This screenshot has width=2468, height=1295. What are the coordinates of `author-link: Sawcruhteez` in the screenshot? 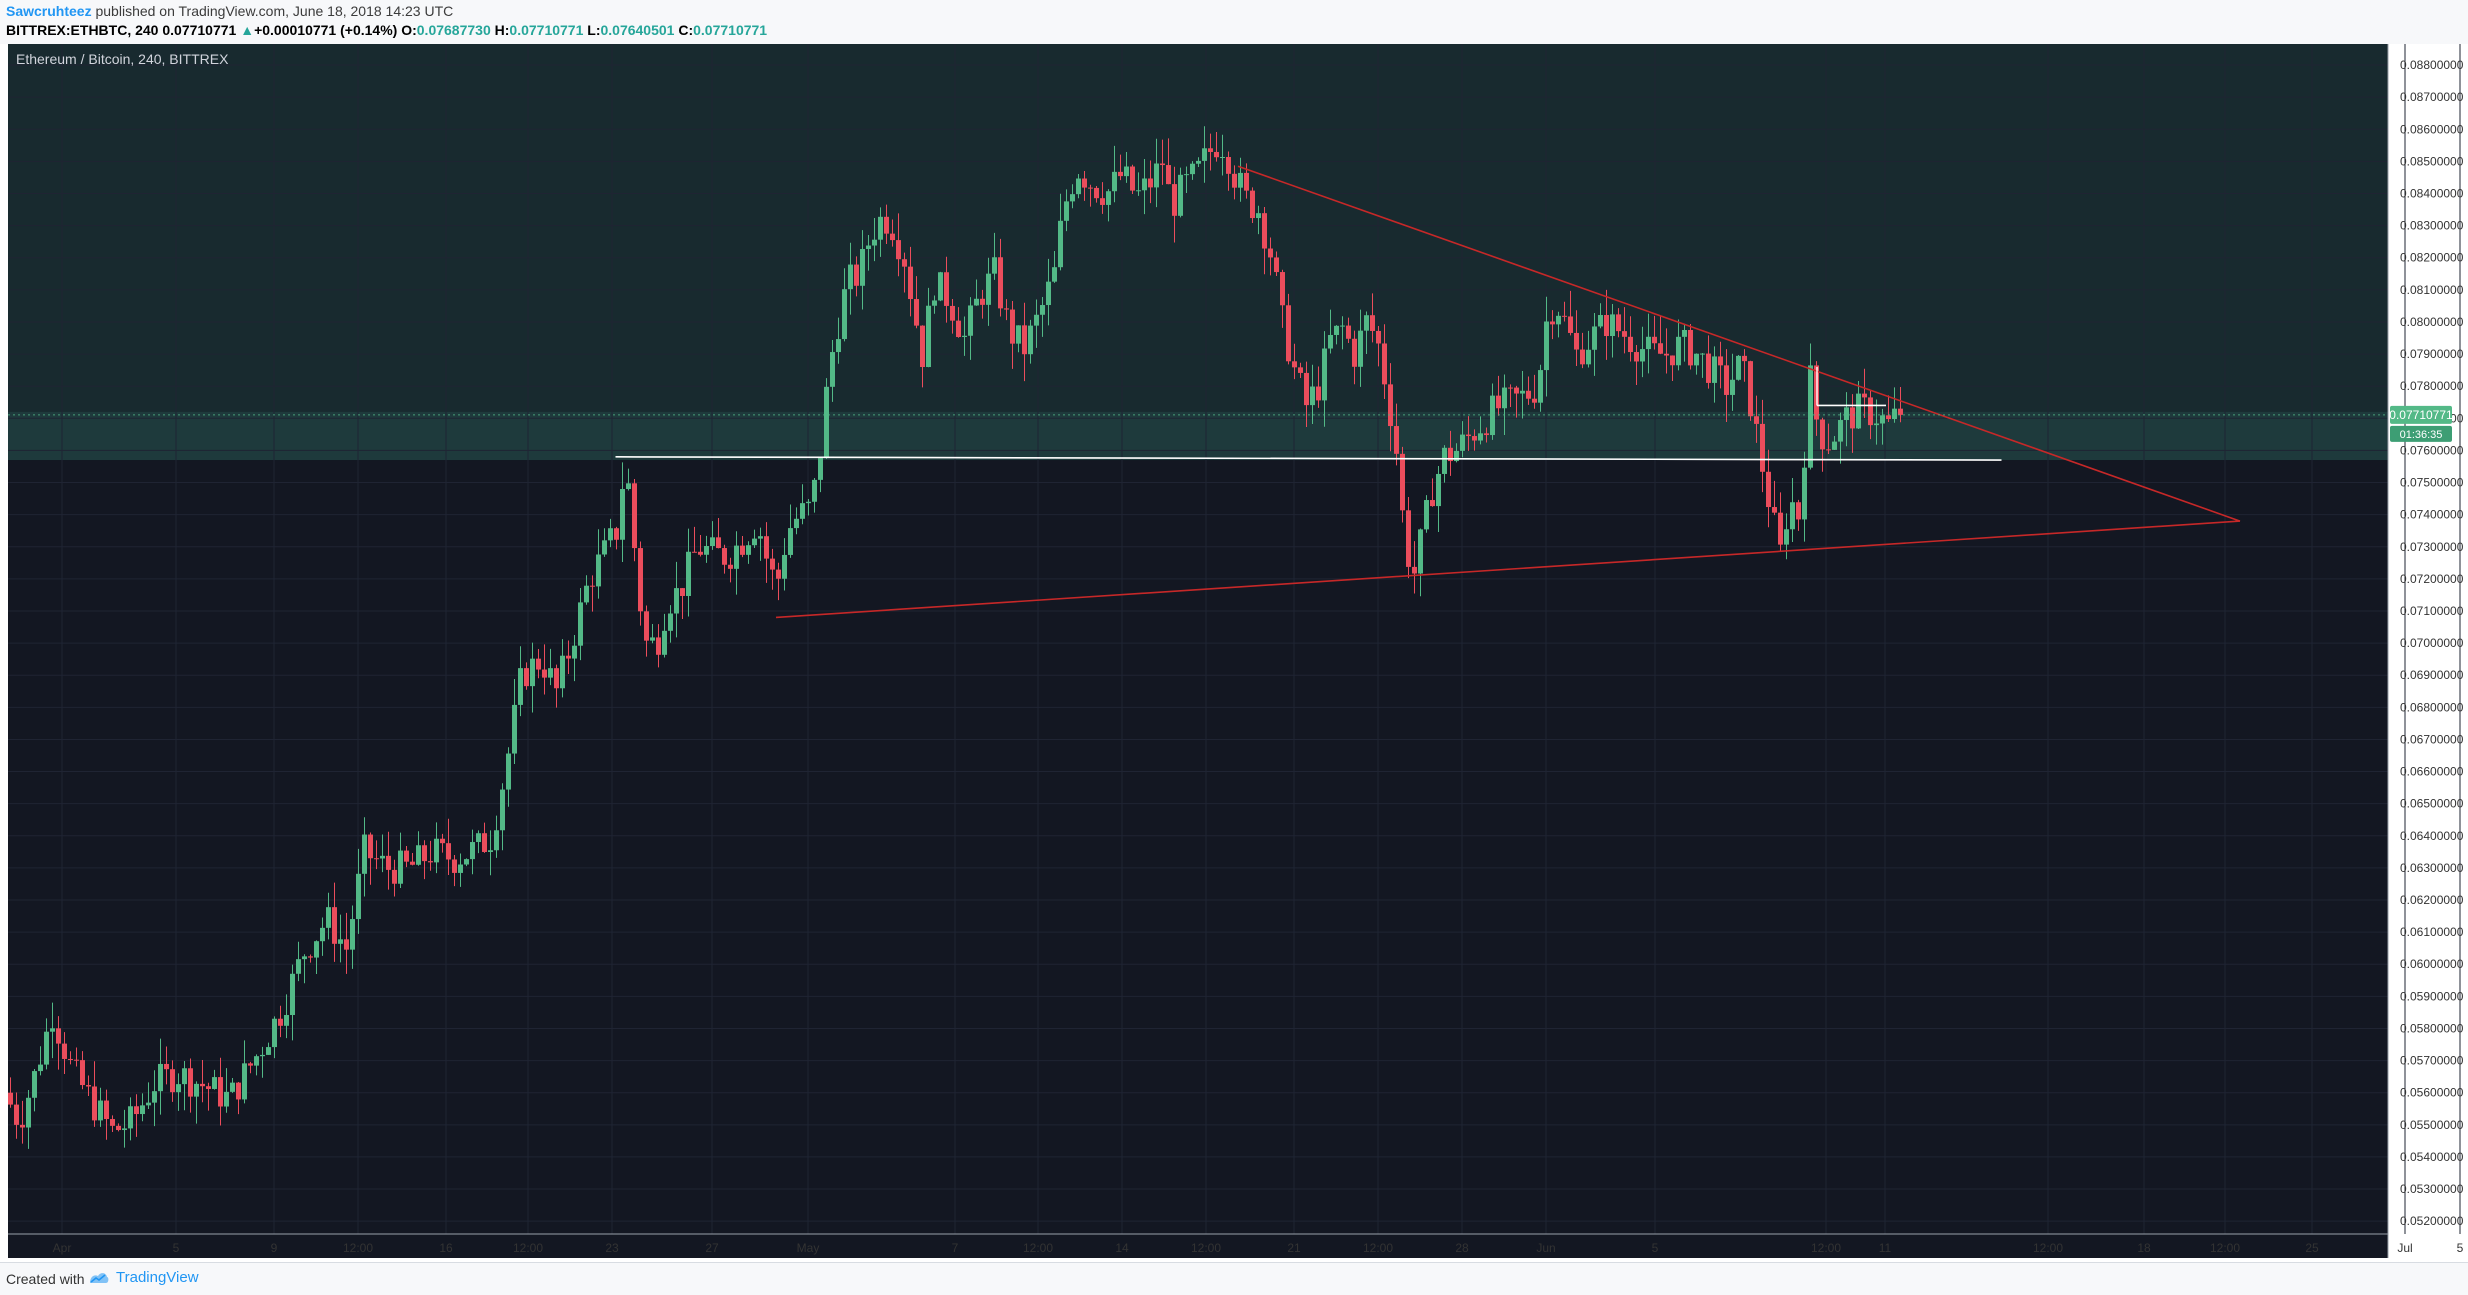 It's located at (49, 11).